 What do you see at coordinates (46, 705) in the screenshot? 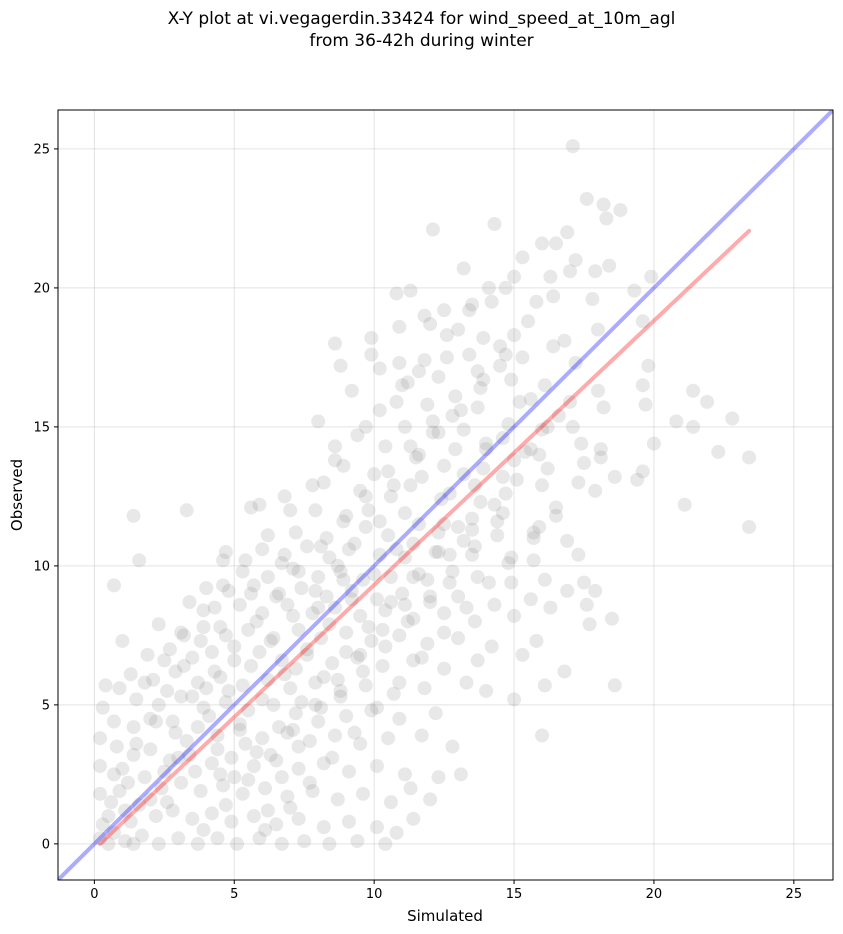
I see `y-tick-label: 5` at bounding box center [46, 705].